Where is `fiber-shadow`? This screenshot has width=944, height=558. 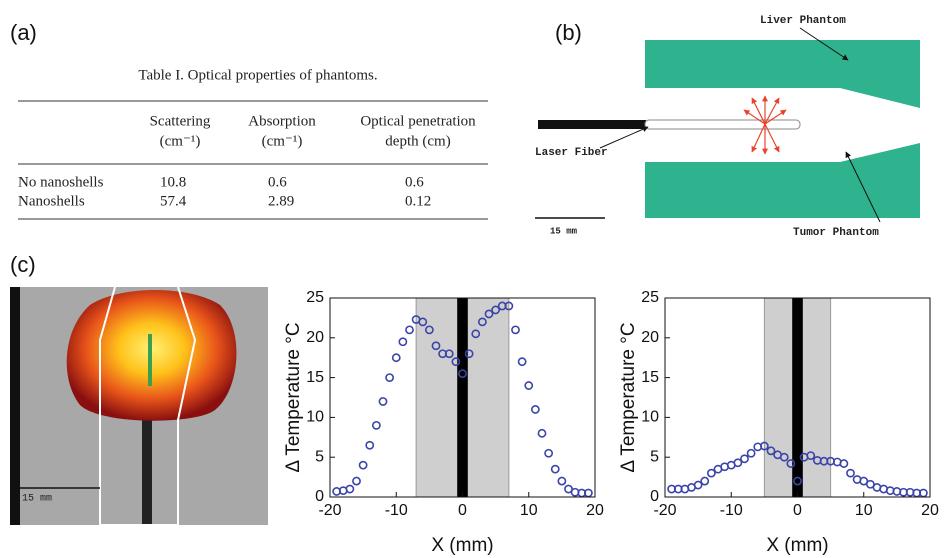 fiber-shadow is located at coordinates (147, 462).